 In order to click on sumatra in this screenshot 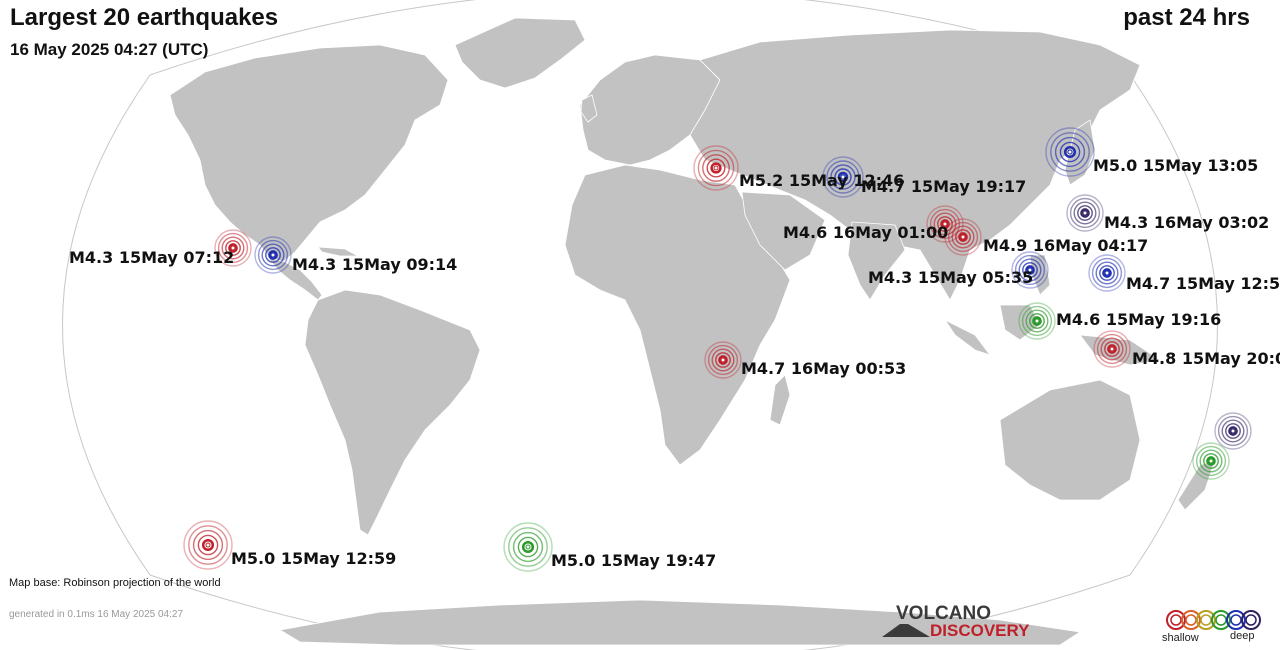, I will do `click(967, 337)`.